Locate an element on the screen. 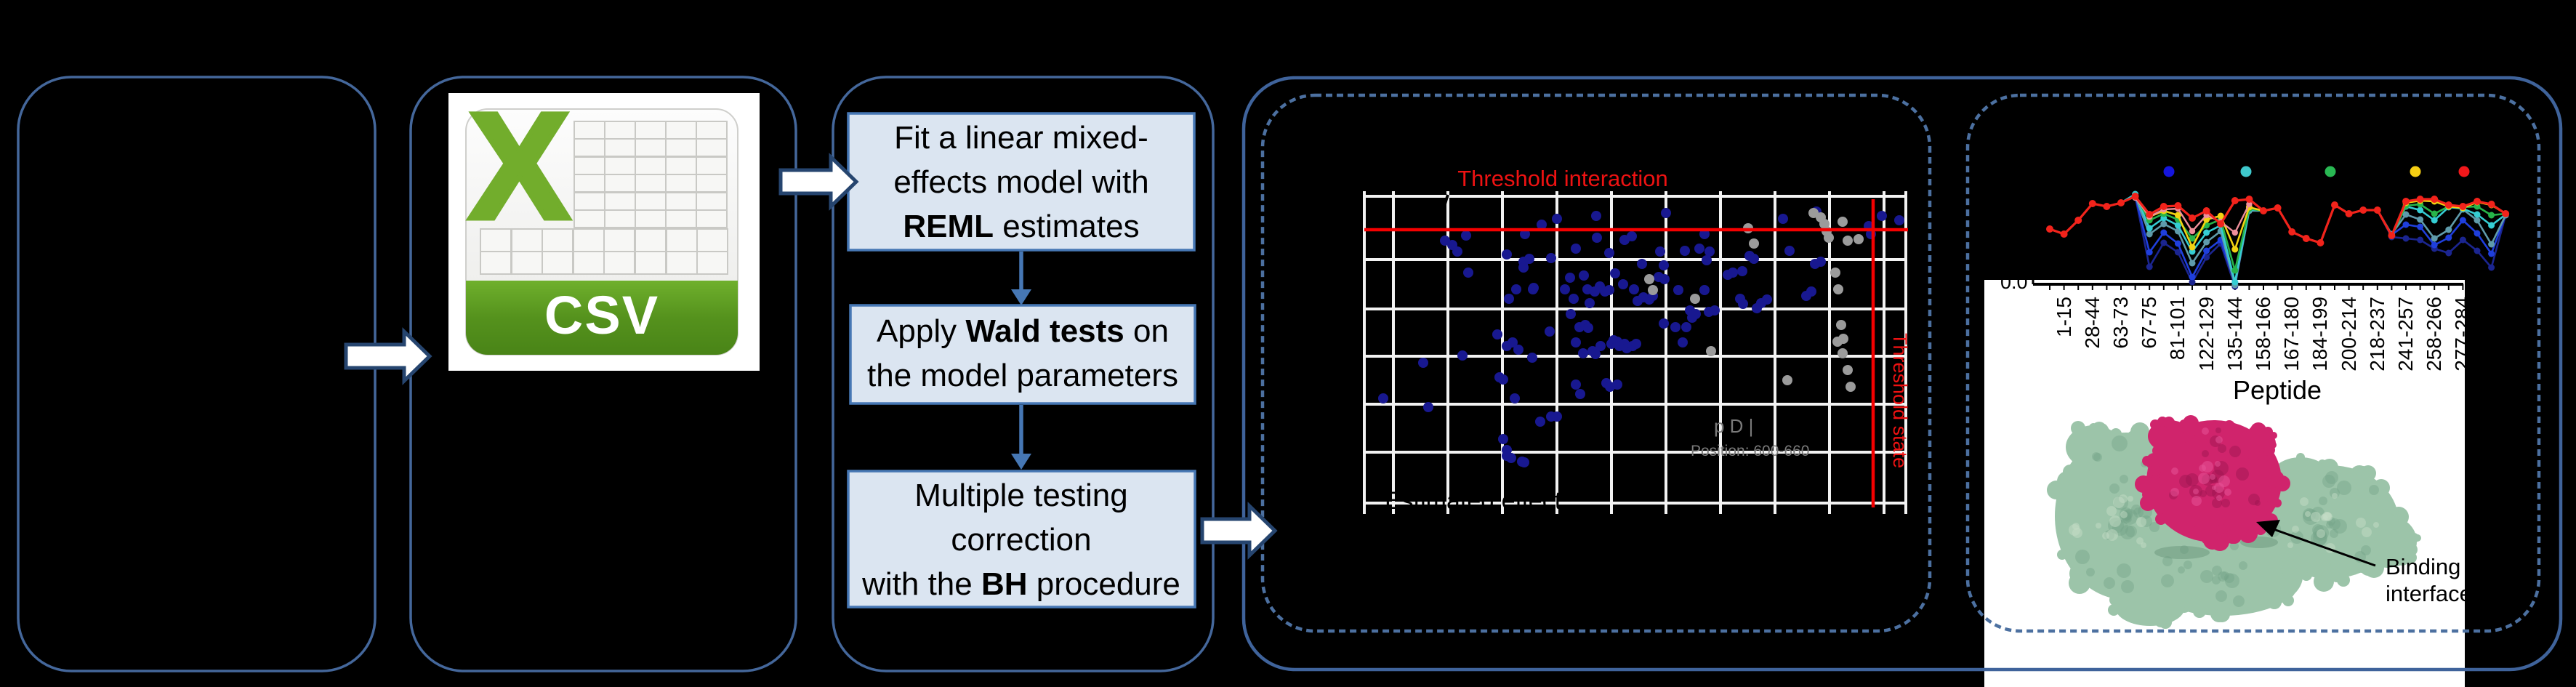 This screenshot has height=687, width=2576. svg-text: the model parameters is located at coordinates (1022, 375).